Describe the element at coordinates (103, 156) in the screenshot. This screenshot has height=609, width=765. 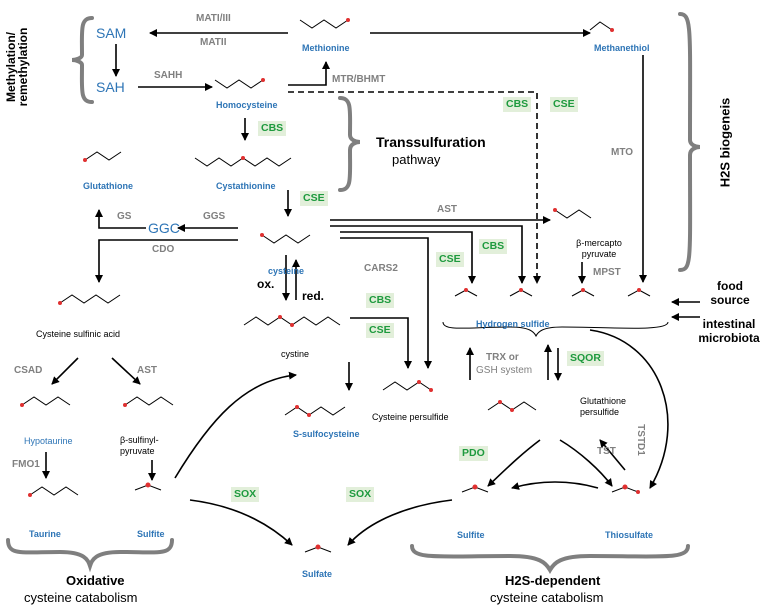
I see `glutathione-skeleton` at that location.